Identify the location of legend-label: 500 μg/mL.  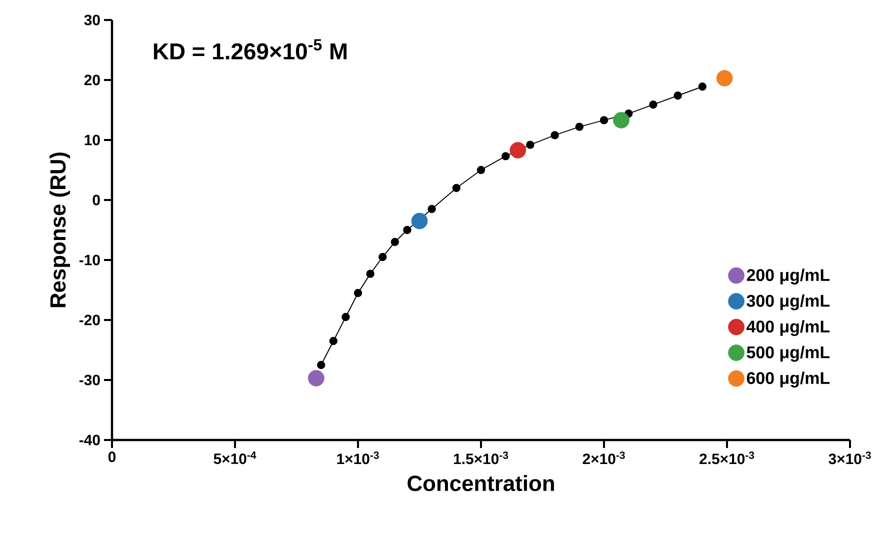
(788, 354).